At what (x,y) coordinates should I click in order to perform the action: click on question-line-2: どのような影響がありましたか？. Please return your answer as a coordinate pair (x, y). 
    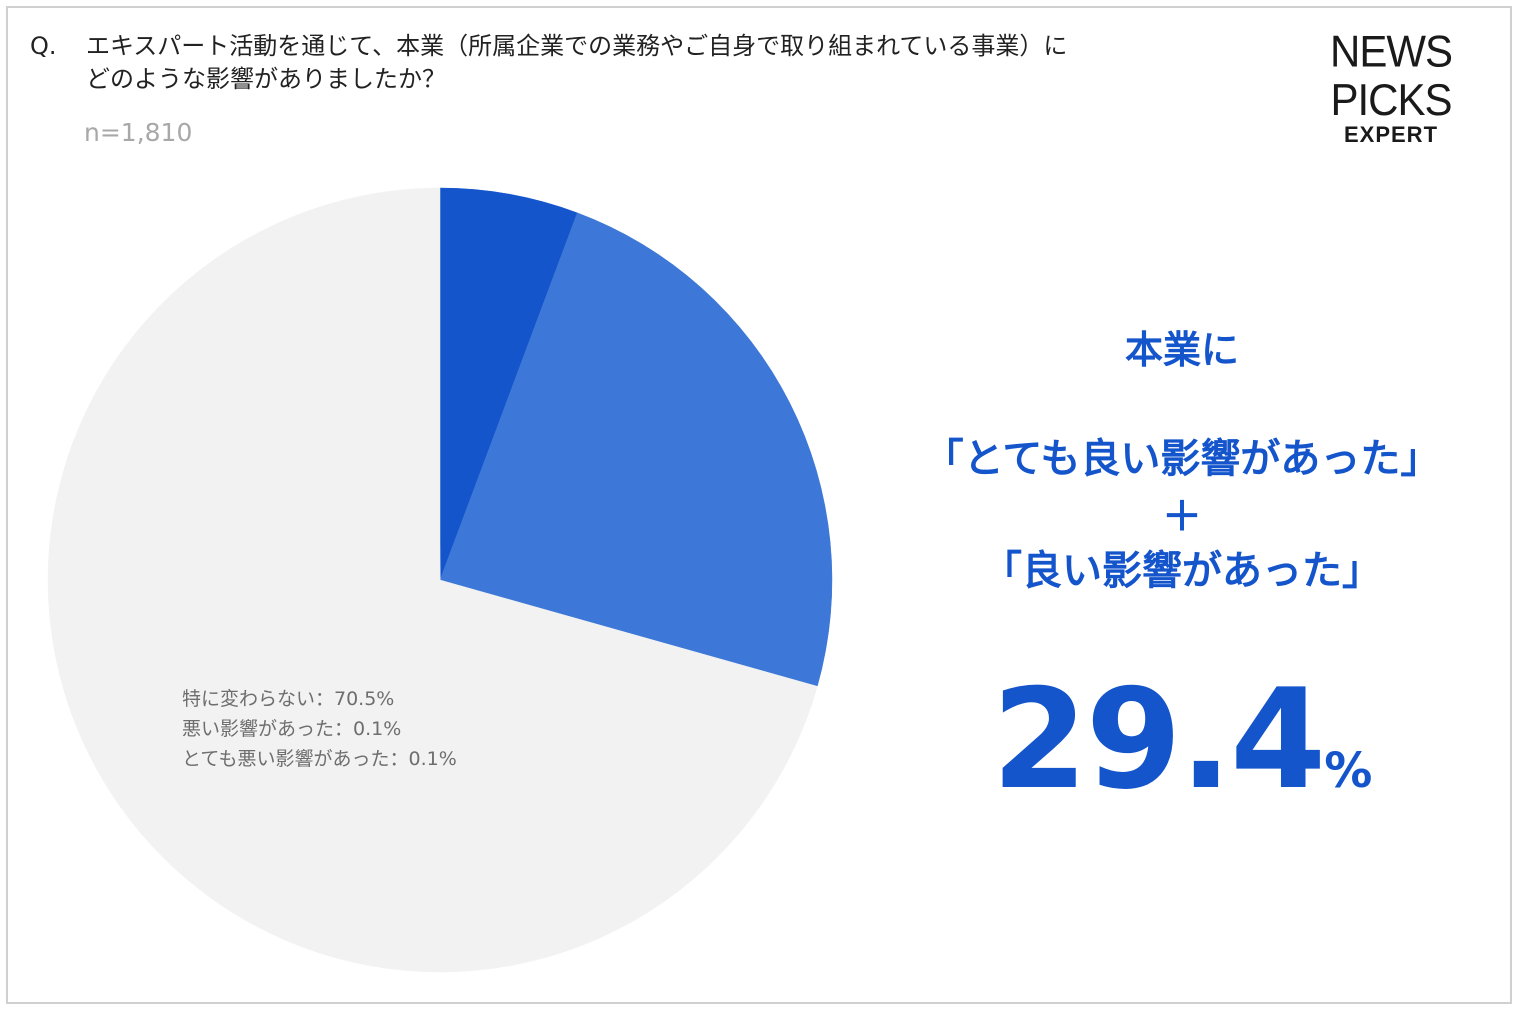
    Looking at the image, I should click on (266, 79).